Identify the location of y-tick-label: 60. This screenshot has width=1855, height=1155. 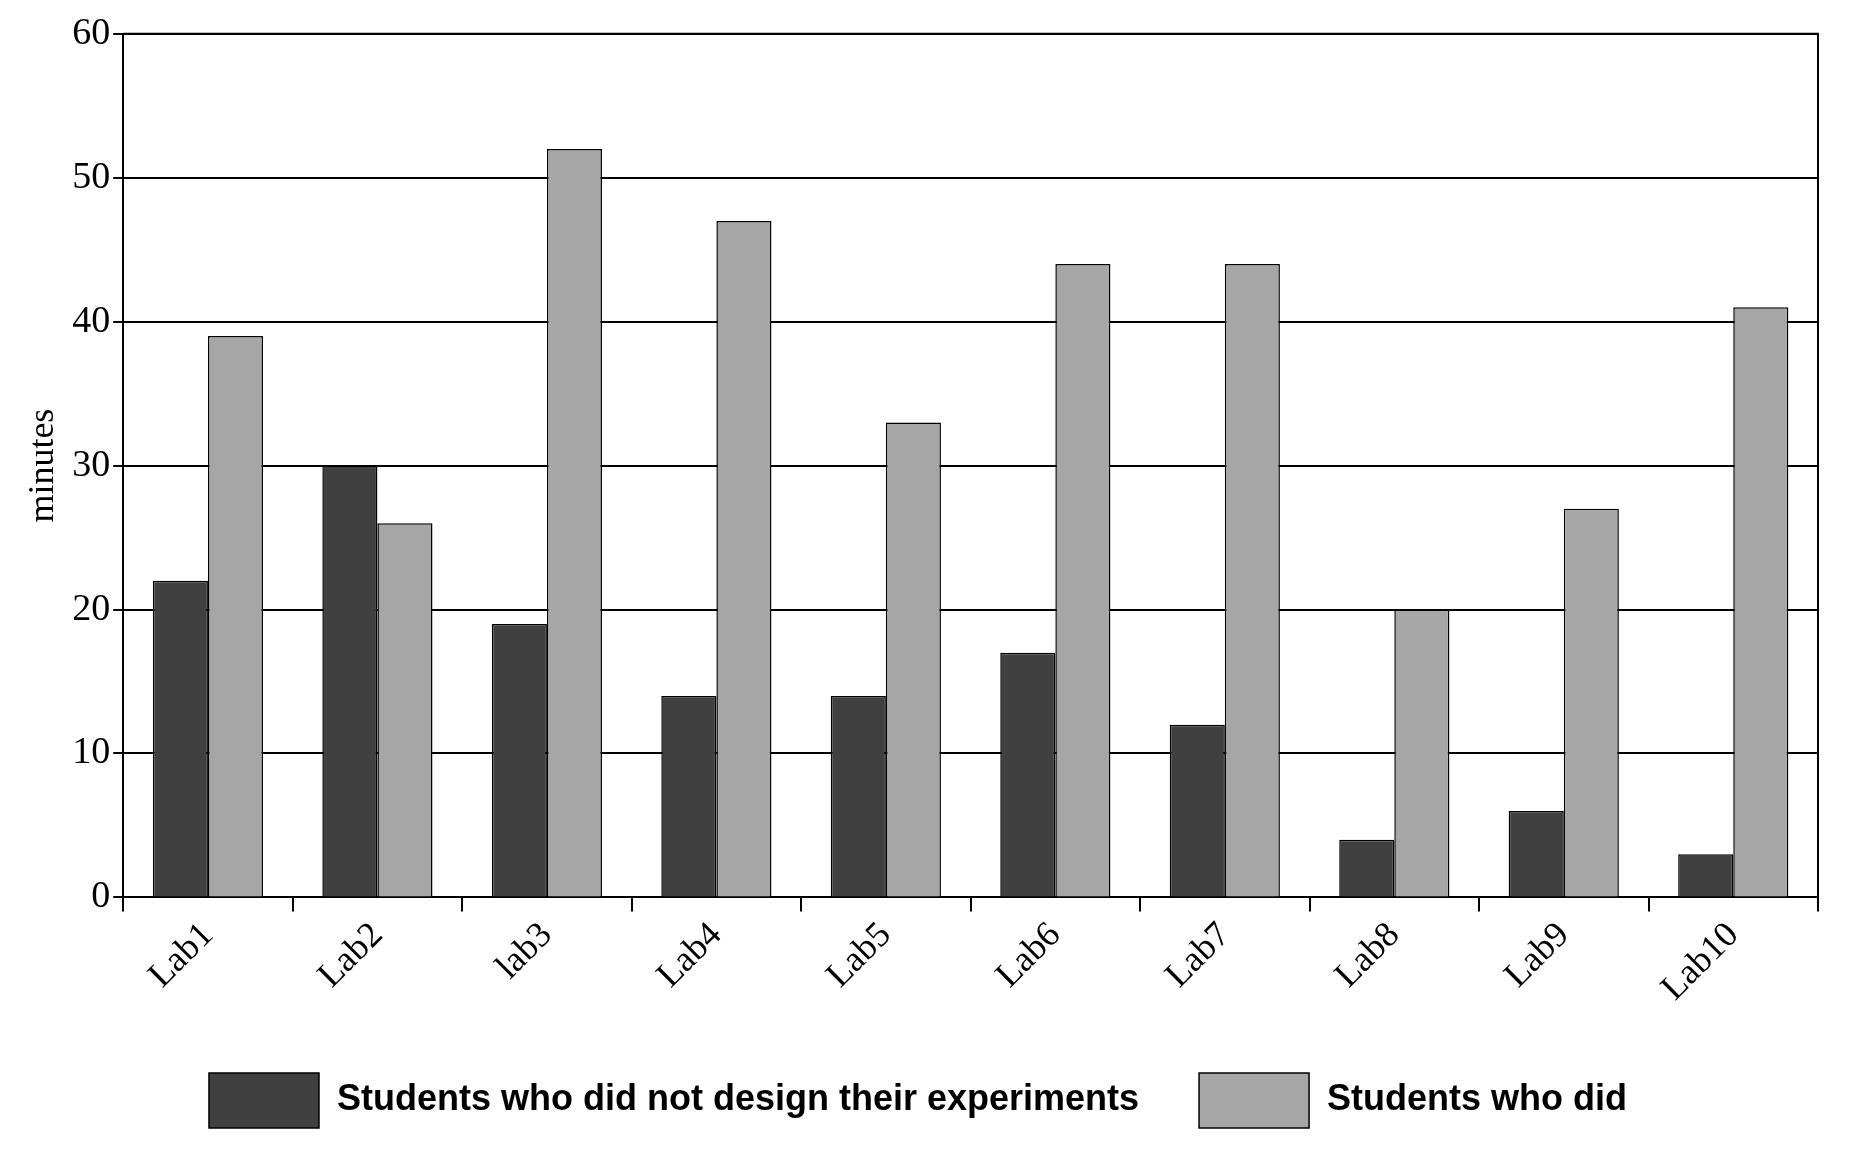
(91, 30).